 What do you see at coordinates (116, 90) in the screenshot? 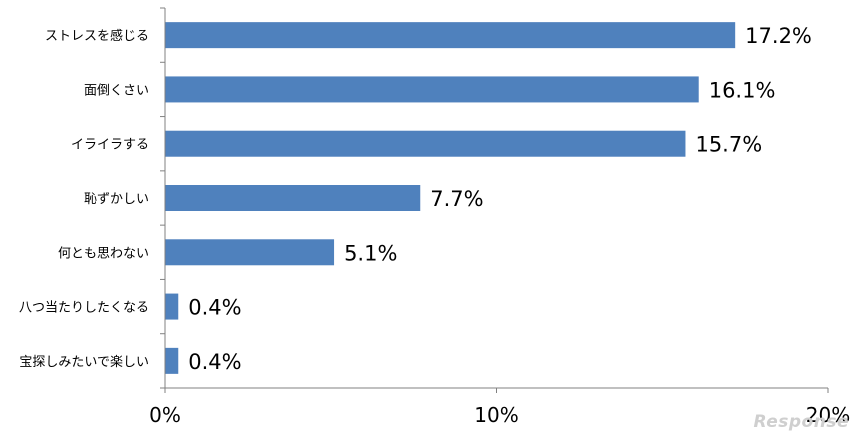
I see `category-label-1: 面倒くさい` at bounding box center [116, 90].